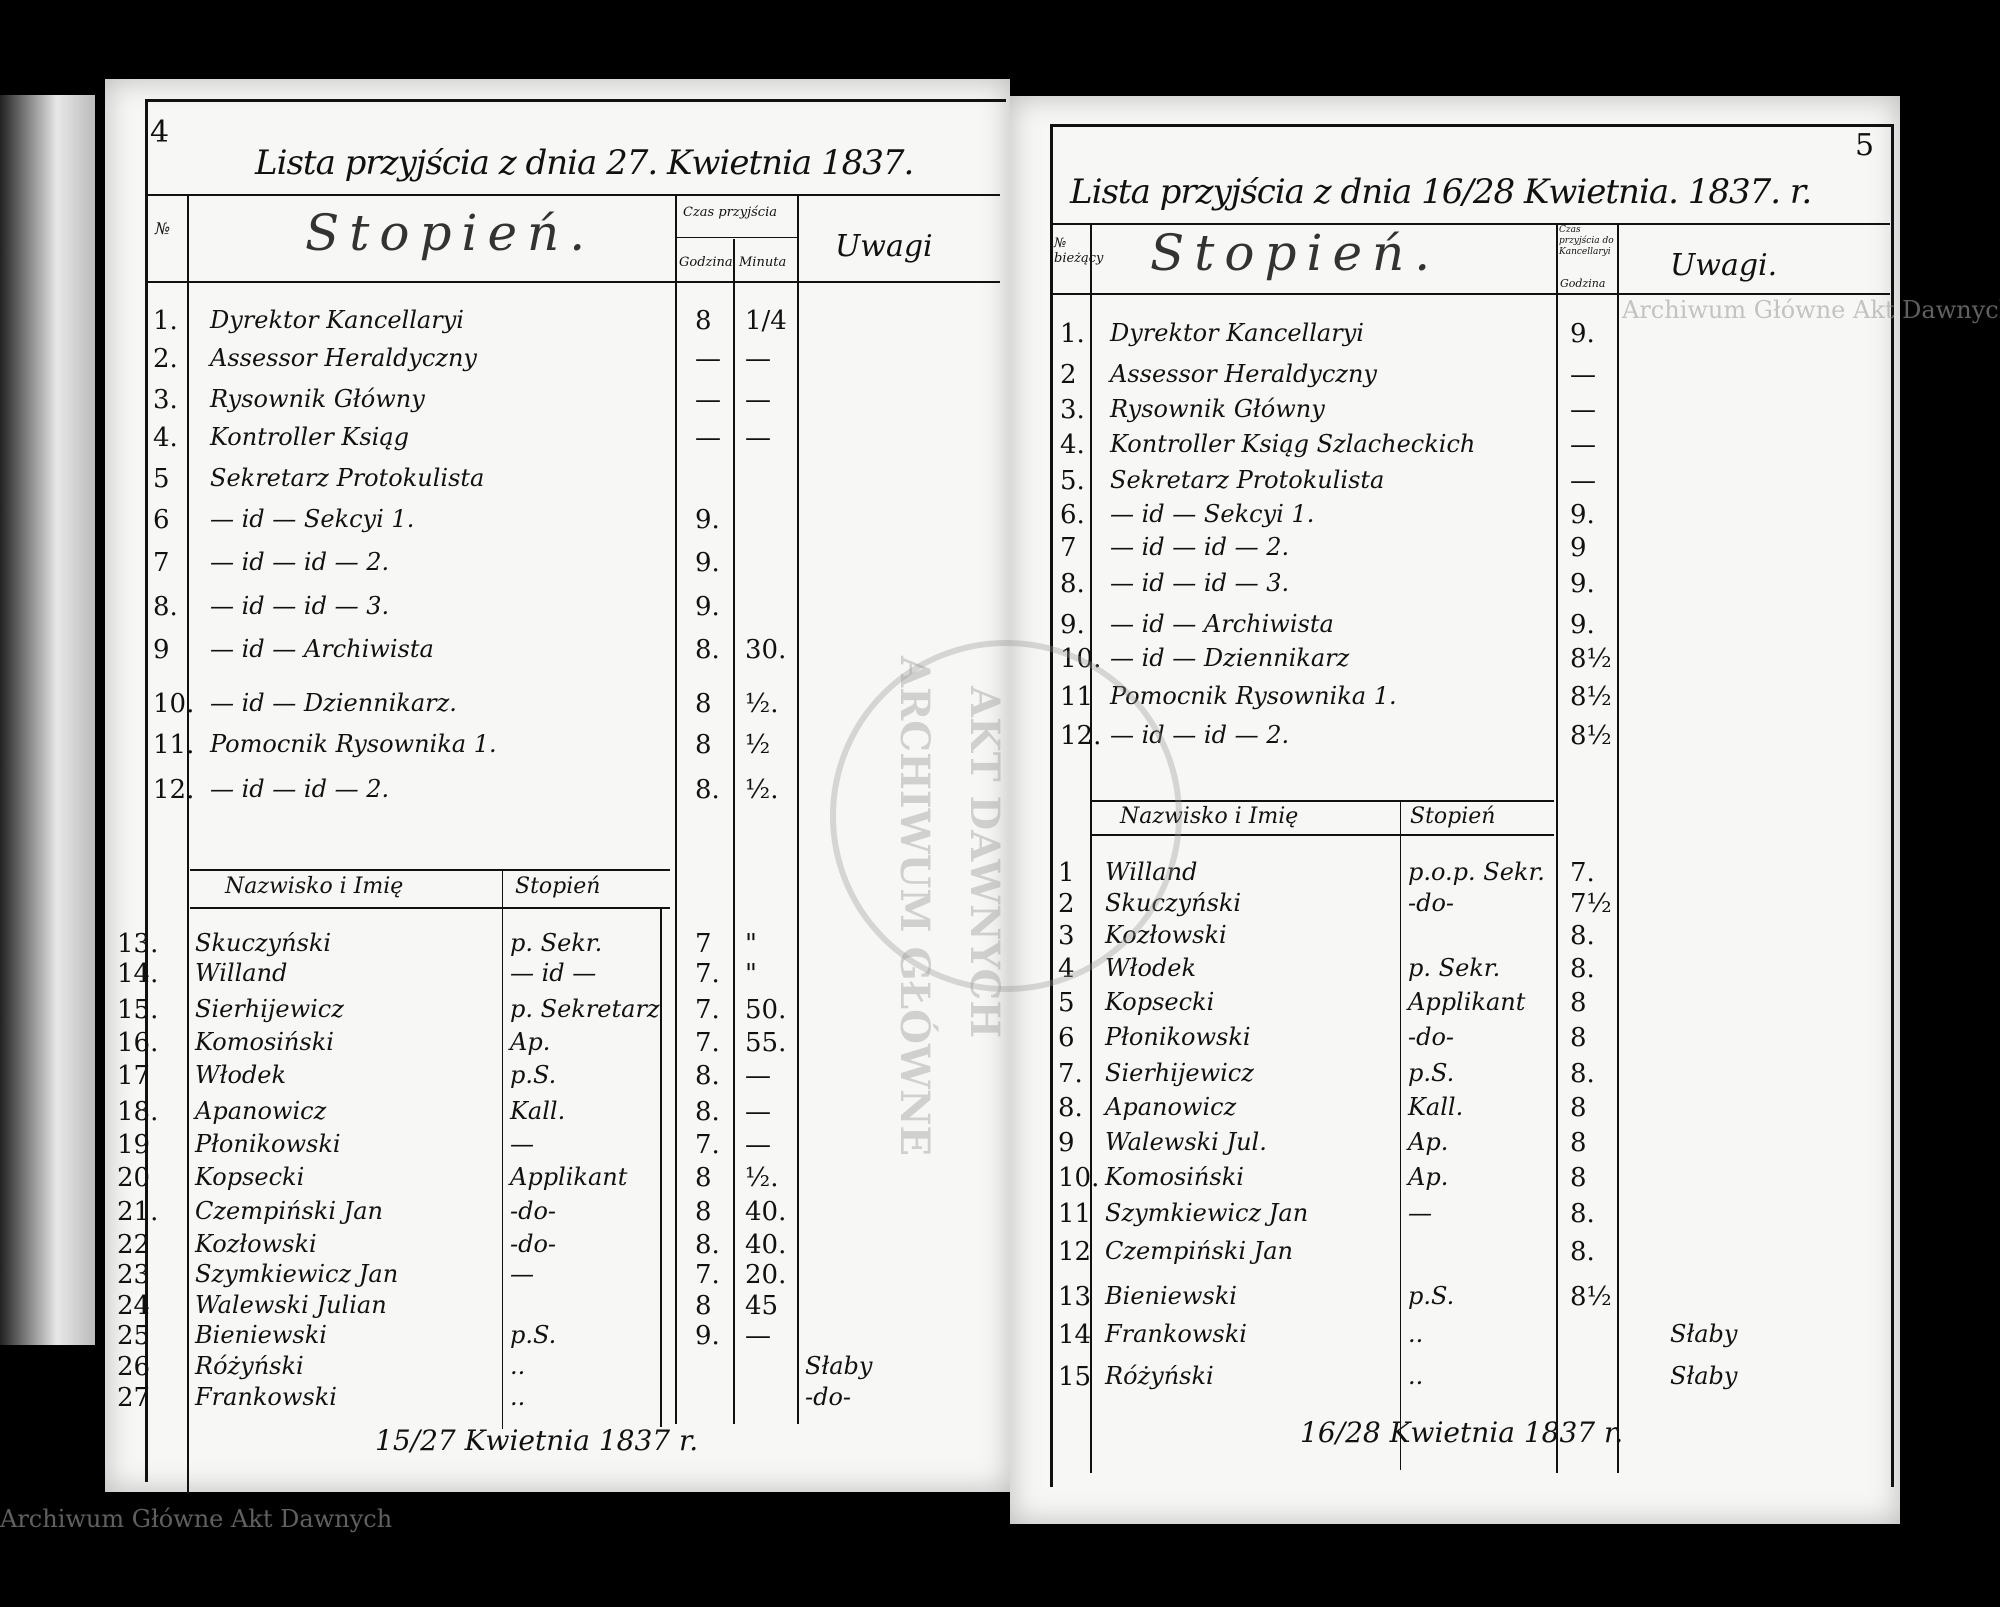  I want to click on watermark: Archiwum Główne Akt Dawnych, so click(1811, 310).